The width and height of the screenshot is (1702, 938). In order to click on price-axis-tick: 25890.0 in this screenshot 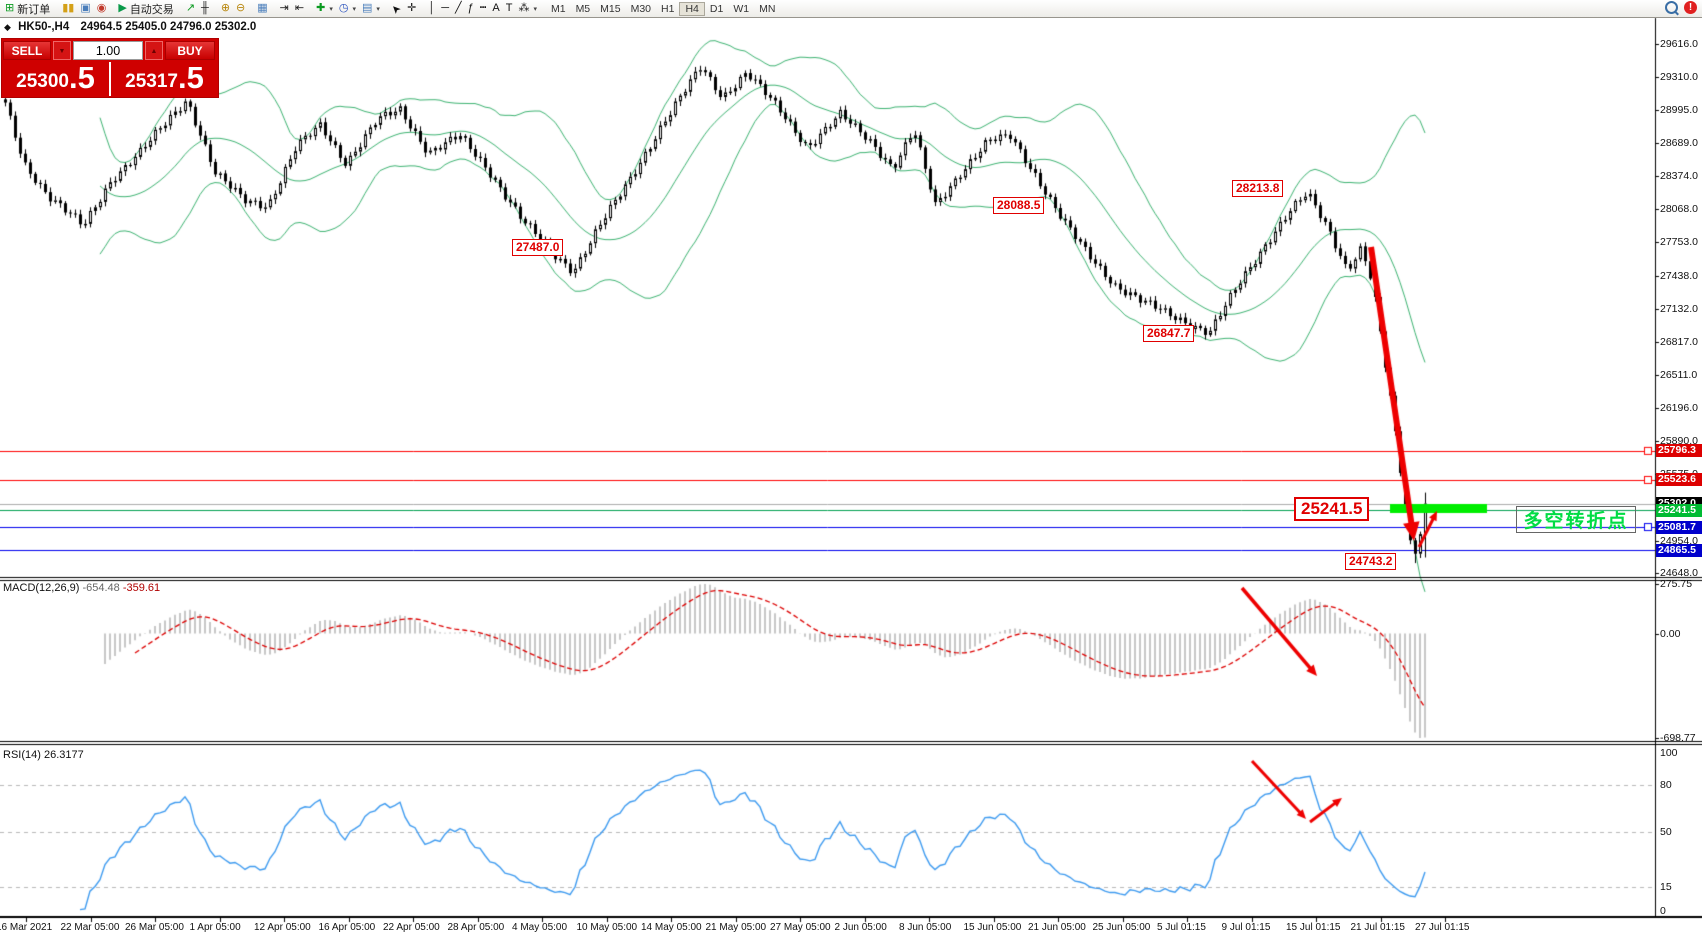, I will do `click(1679, 440)`.